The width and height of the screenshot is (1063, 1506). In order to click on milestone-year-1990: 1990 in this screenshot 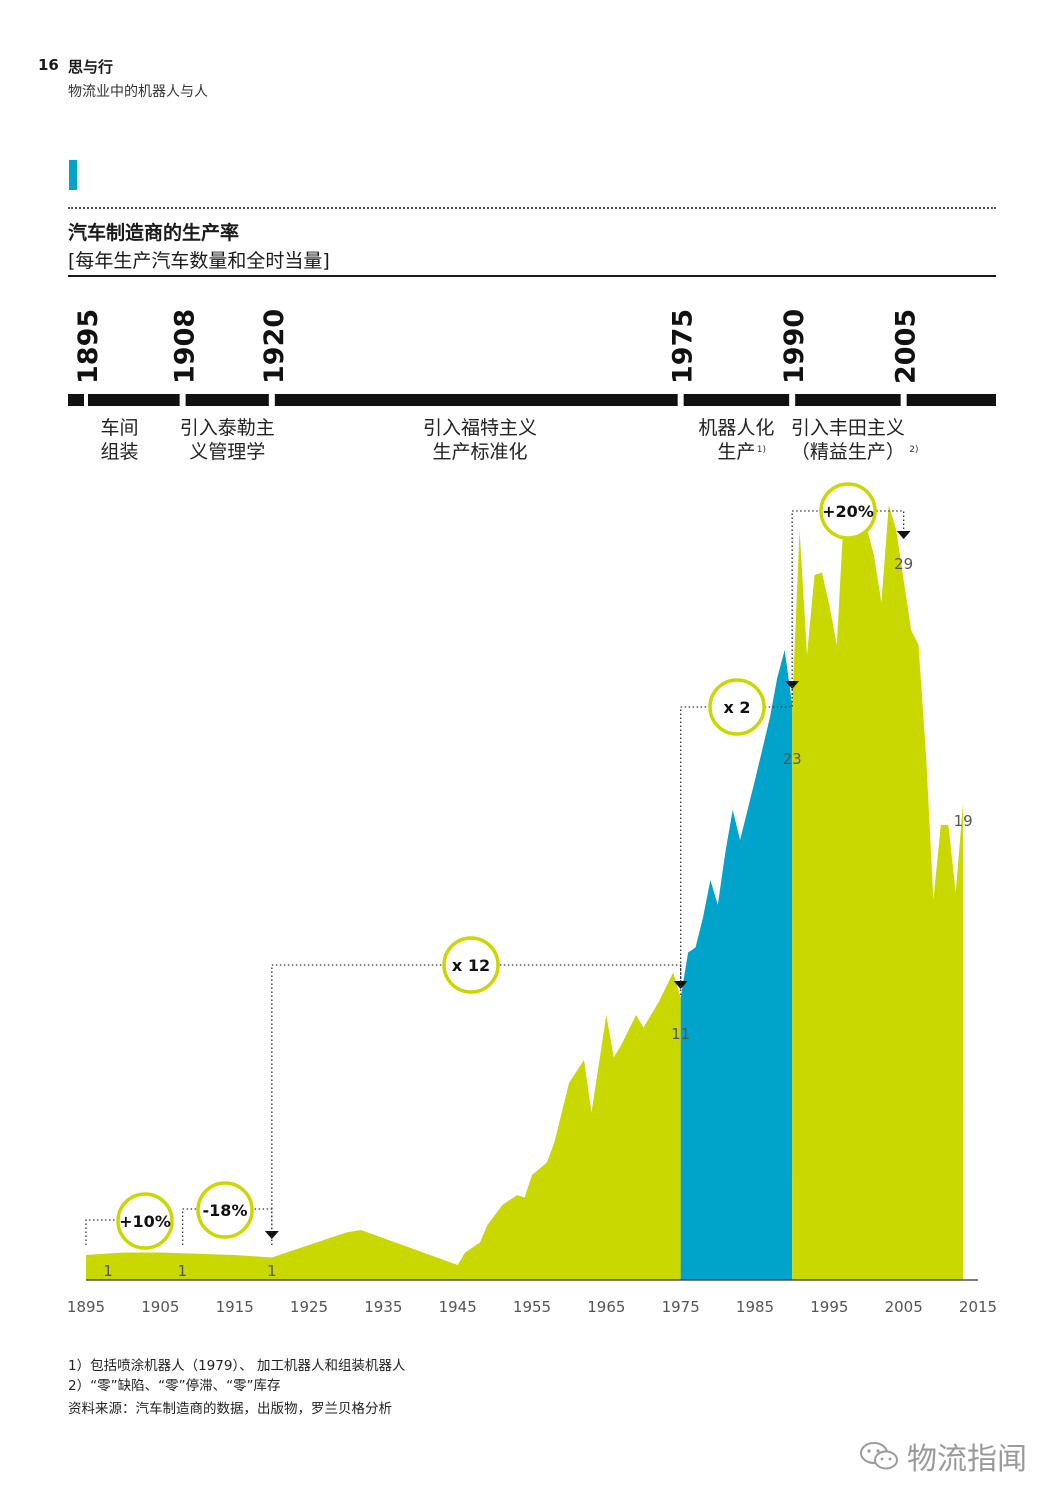, I will do `click(794, 346)`.